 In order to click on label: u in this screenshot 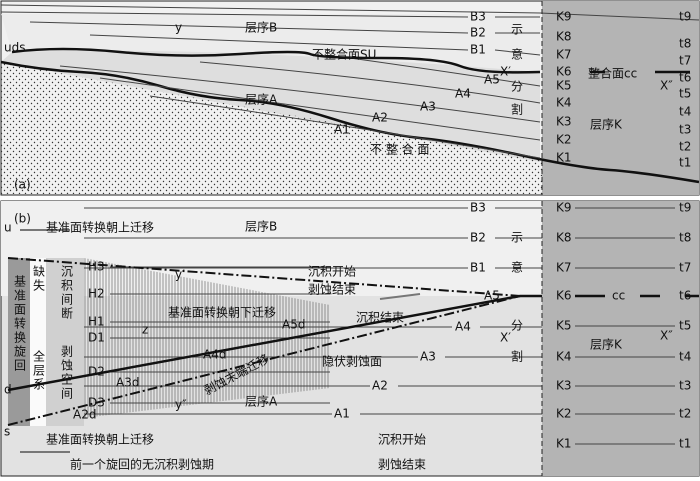, I will do `click(8, 228)`.